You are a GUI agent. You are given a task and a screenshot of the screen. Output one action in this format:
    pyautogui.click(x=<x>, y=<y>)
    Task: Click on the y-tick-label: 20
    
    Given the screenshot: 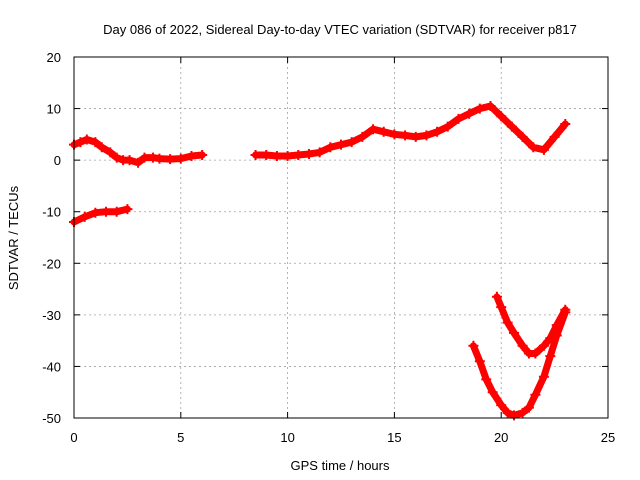 What is the action you would take?
    pyautogui.click(x=54, y=57)
    